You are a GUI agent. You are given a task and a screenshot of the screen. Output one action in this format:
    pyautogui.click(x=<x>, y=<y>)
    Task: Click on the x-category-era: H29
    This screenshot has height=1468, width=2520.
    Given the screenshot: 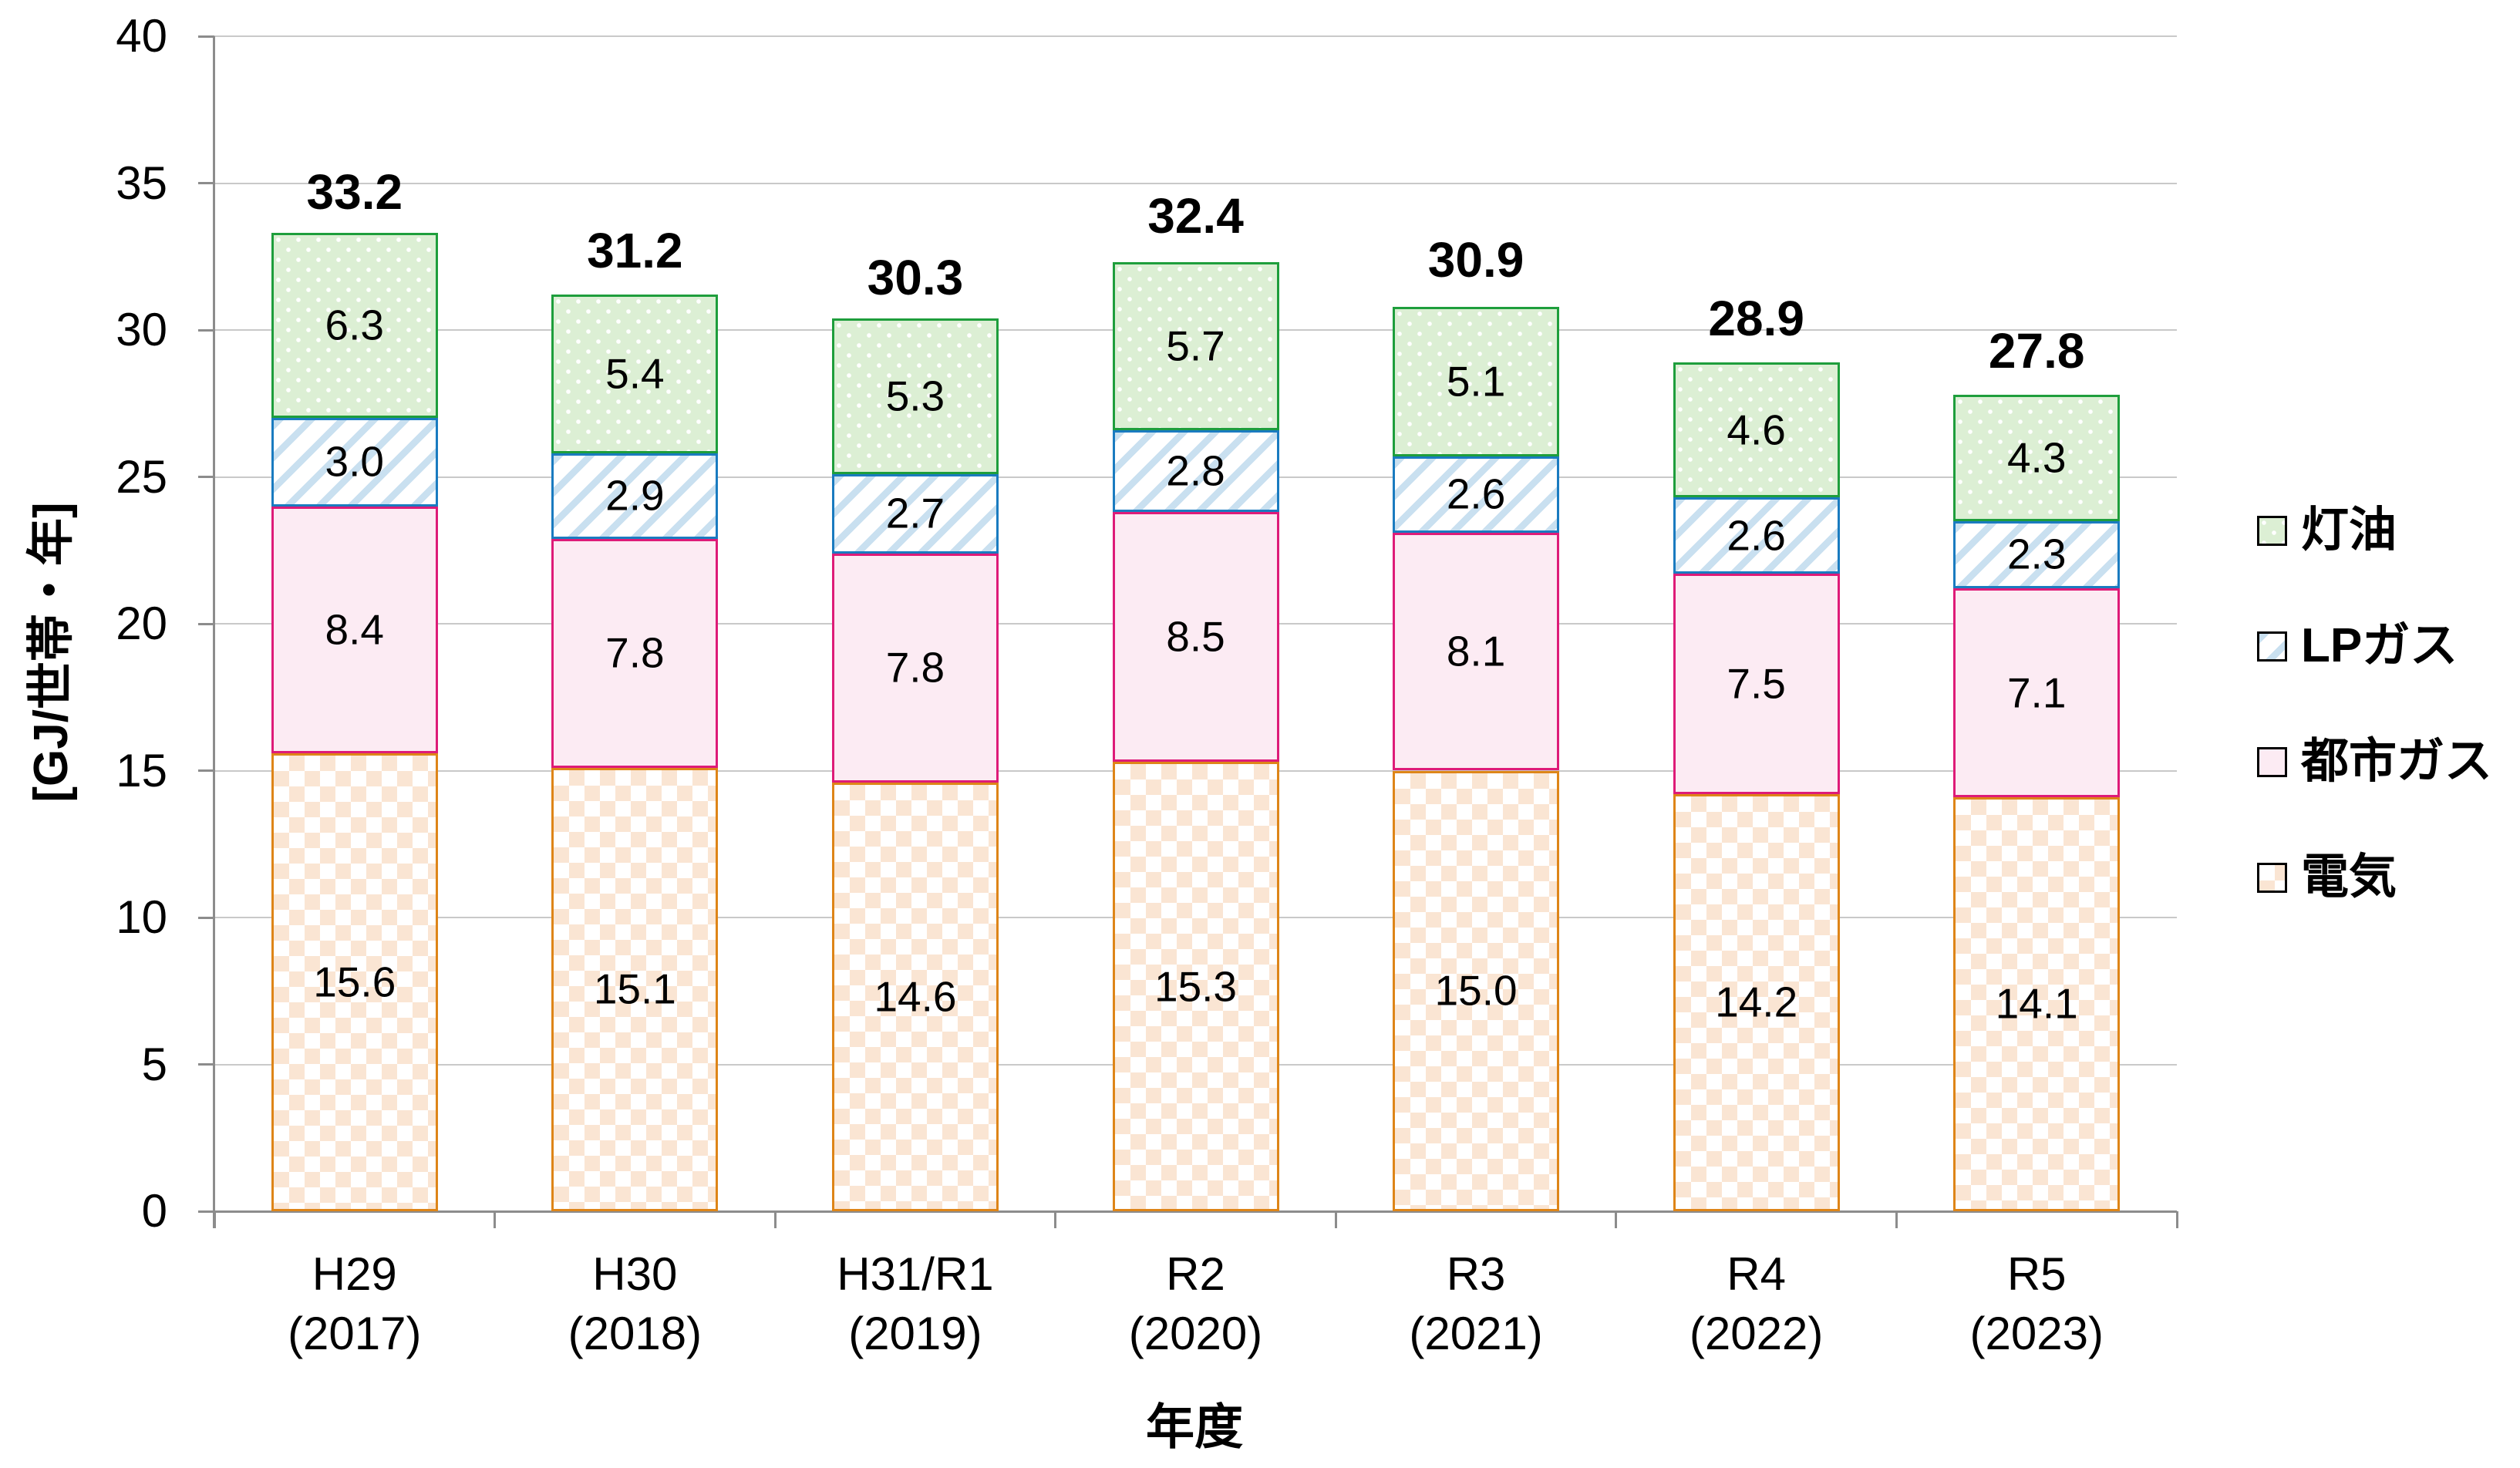 What is the action you would take?
    pyautogui.click(x=354, y=1274)
    